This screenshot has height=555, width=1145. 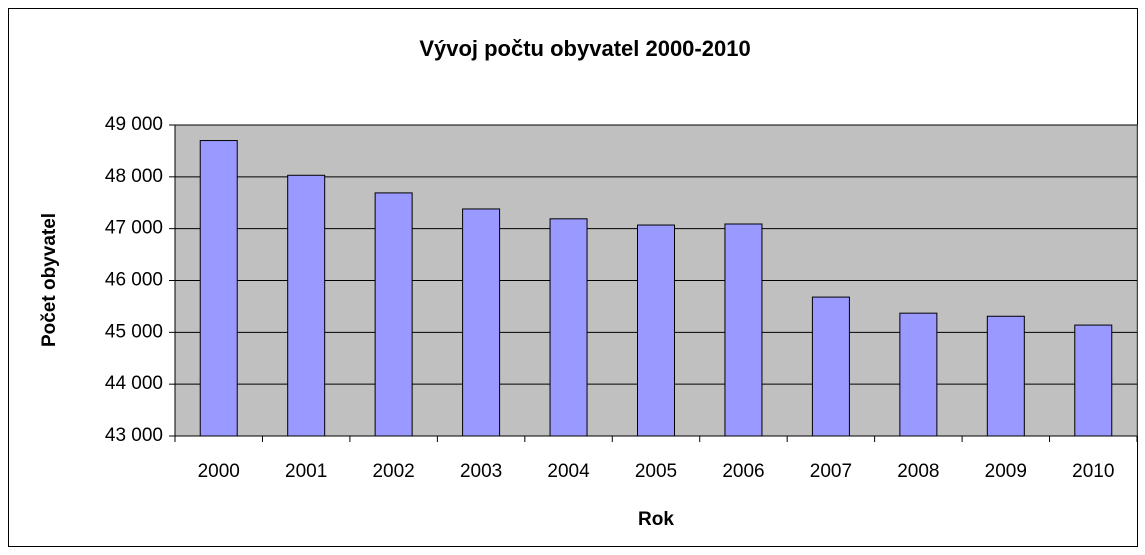 What do you see at coordinates (918, 471) in the screenshot?
I see `x-tick-label: 2008` at bounding box center [918, 471].